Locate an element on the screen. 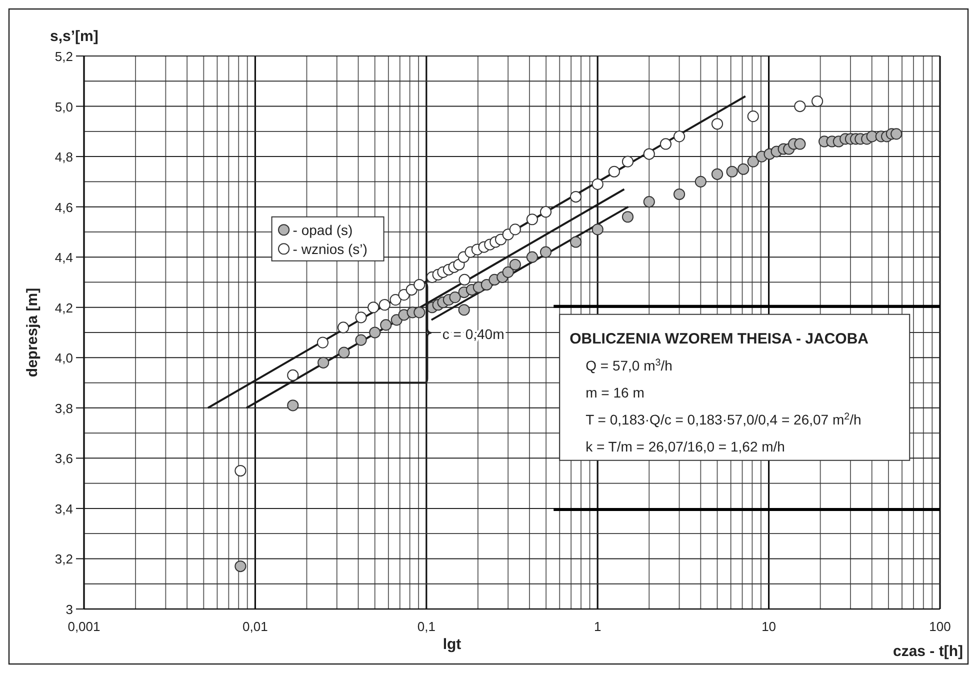  y-tick-label: 4,0 is located at coordinates (63, 358).